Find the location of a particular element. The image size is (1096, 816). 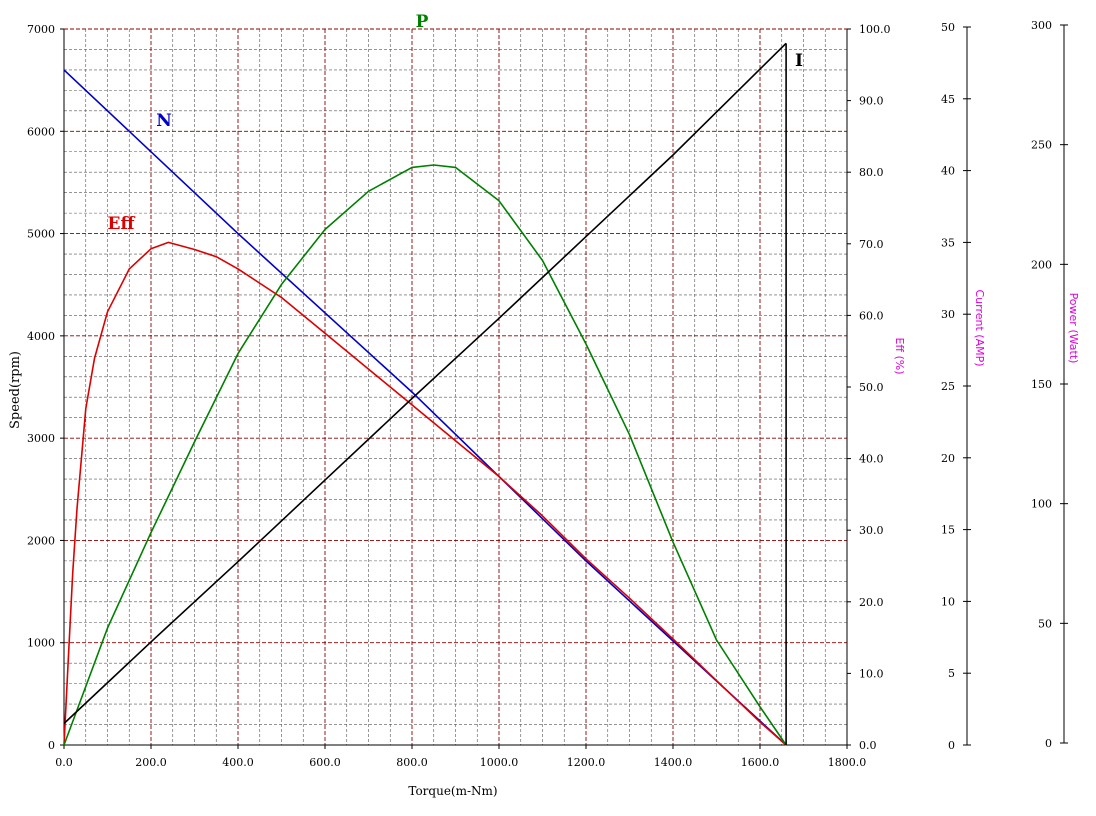

x-tick-label: 0.0 is located at coordinates (64, 762).